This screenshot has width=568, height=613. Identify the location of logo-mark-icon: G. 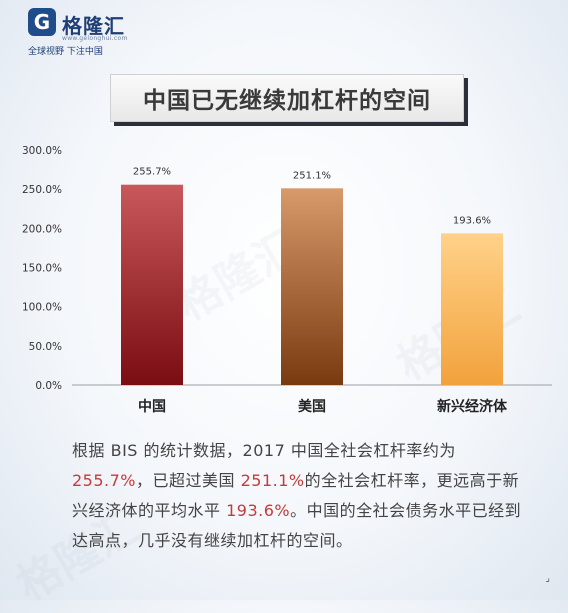
(42, 22).